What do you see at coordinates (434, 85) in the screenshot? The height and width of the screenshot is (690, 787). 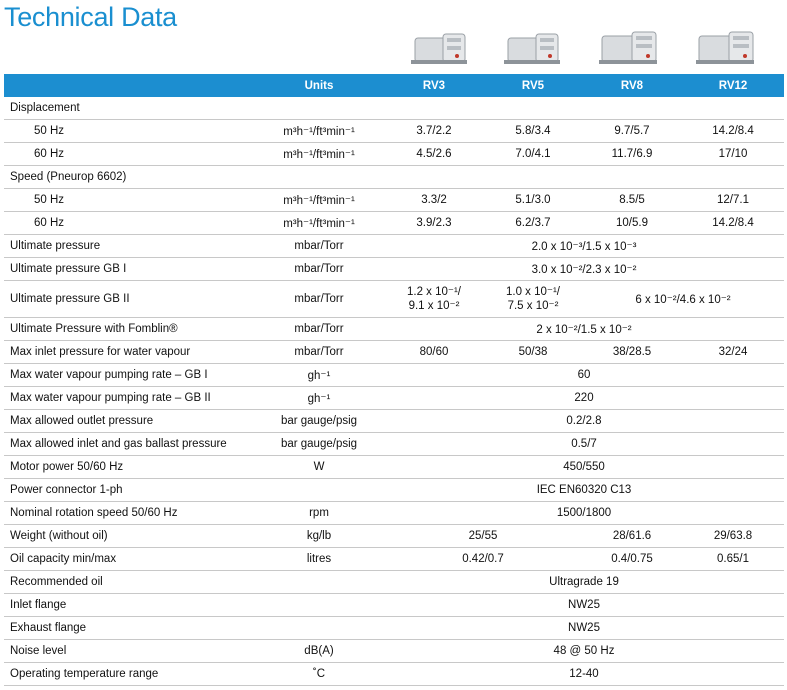 I see `header-rv3: RV3` at bounding box center [434, 85].